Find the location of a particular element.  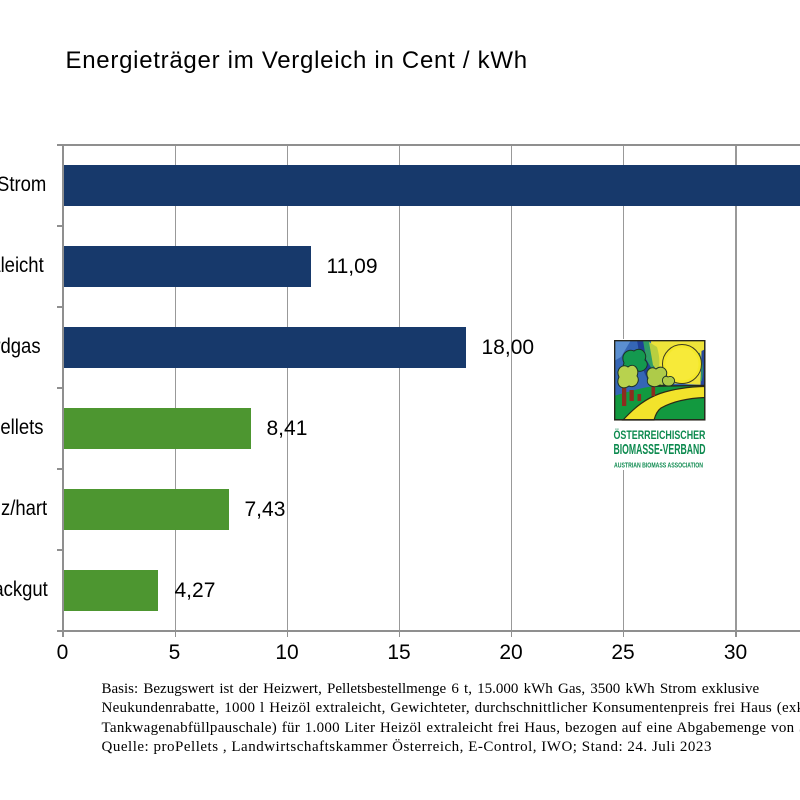

svg-text: AUSTRIAN BIOMASS ASSOCIATION is located at coordinates (658, 465).